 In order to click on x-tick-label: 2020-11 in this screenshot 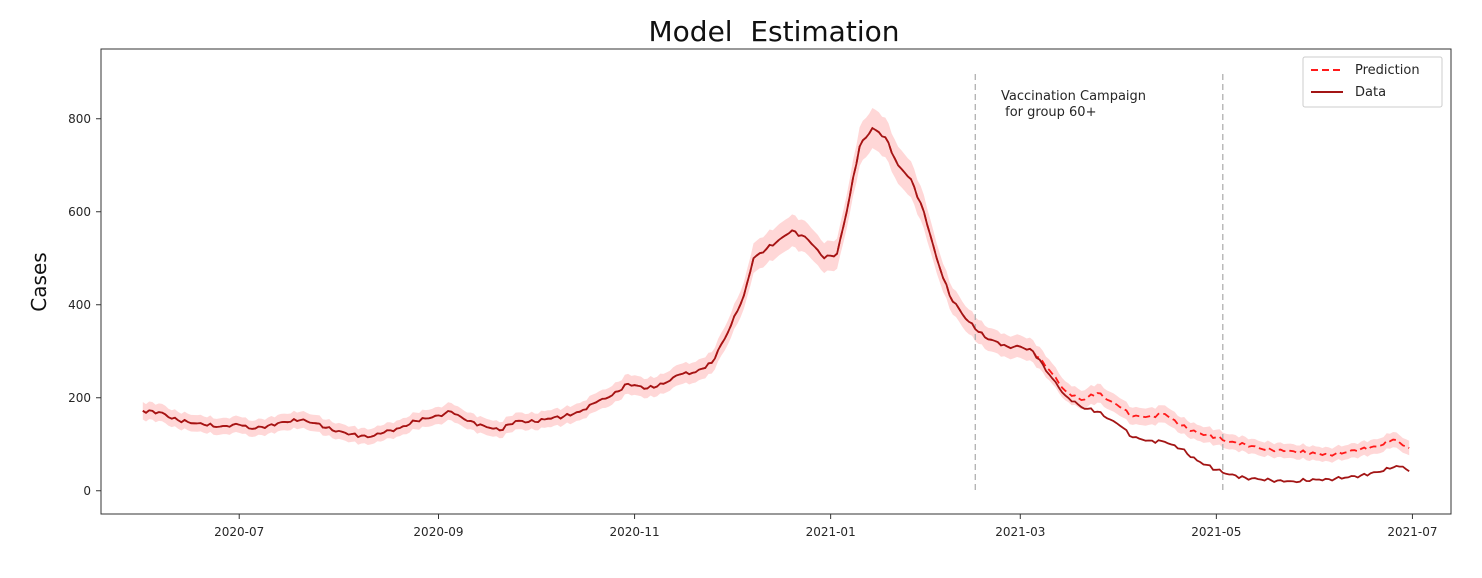, I will do `click(635, 532)`.